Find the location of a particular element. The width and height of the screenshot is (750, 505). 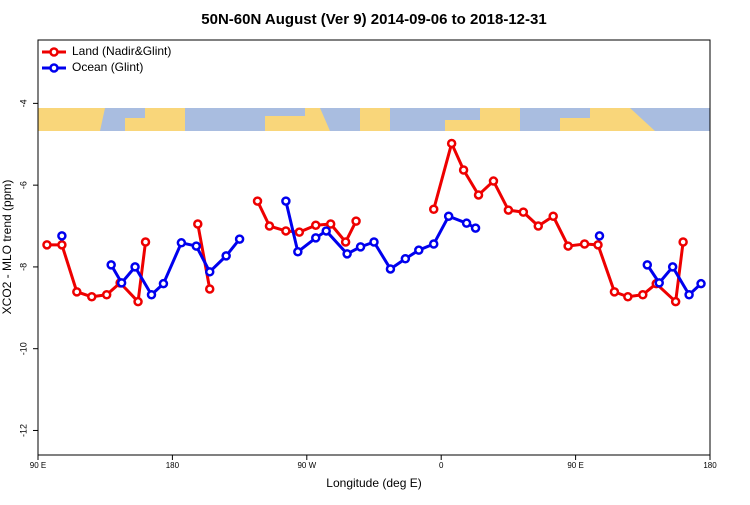

y-tick-label: -10 is located at coordinates (23, 348).